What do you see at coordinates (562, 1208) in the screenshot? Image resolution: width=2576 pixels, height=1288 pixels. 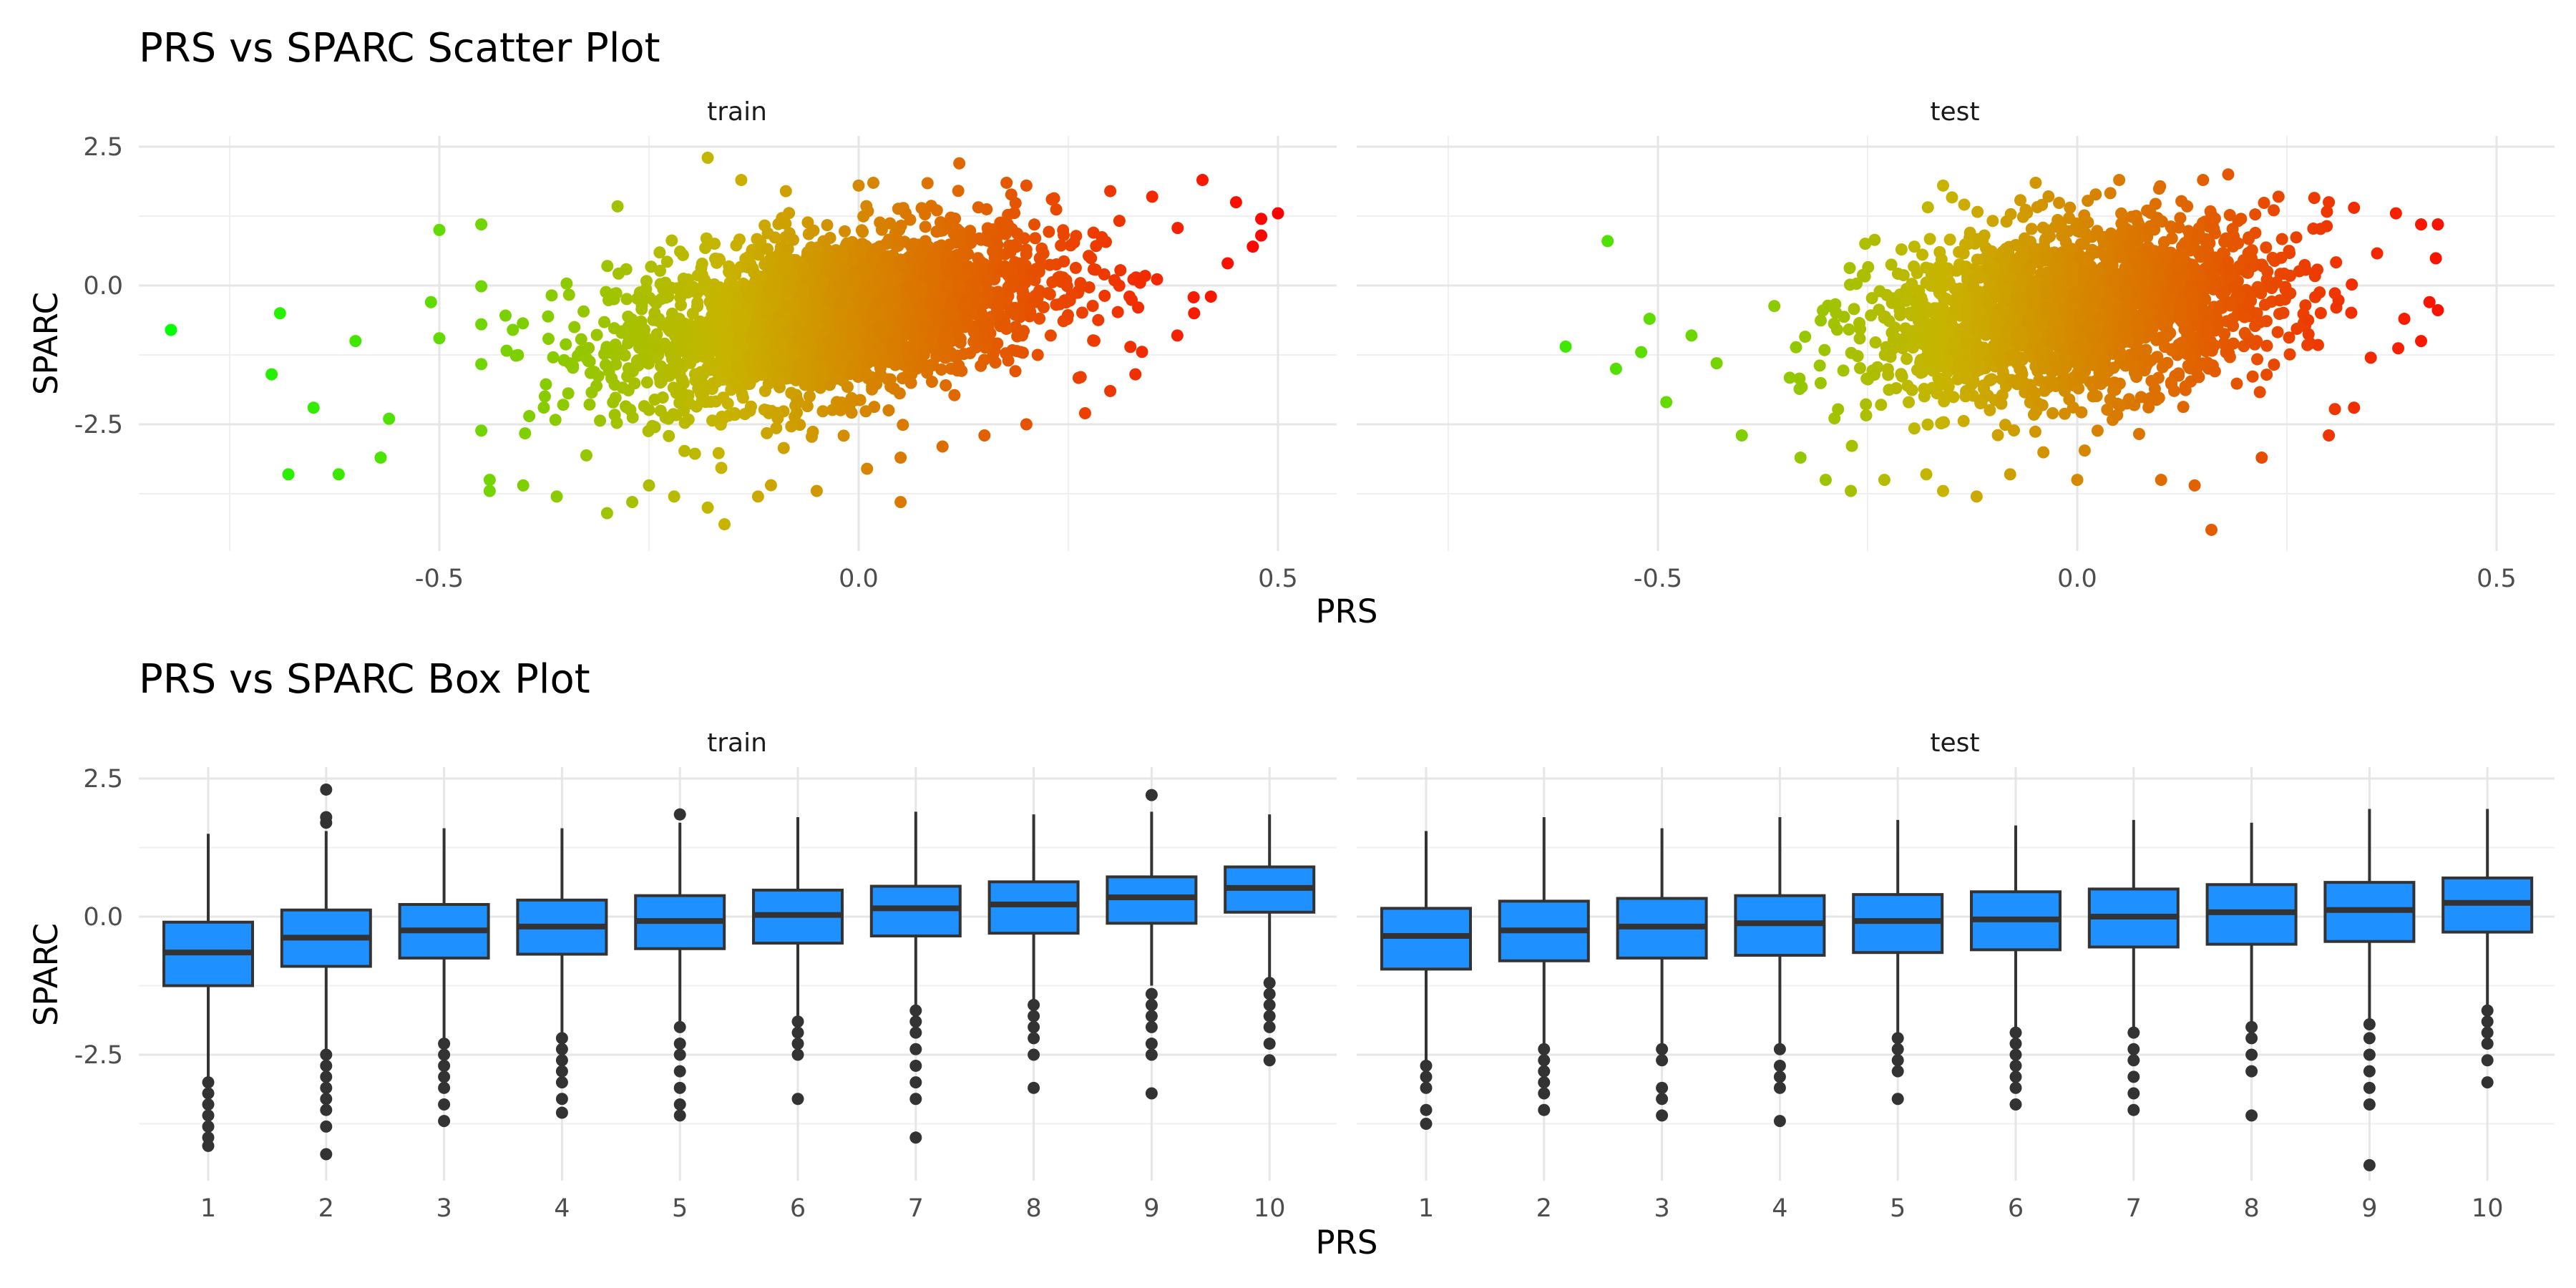 I see `x-tick-label: 4` at bounding box center [562, 1208].